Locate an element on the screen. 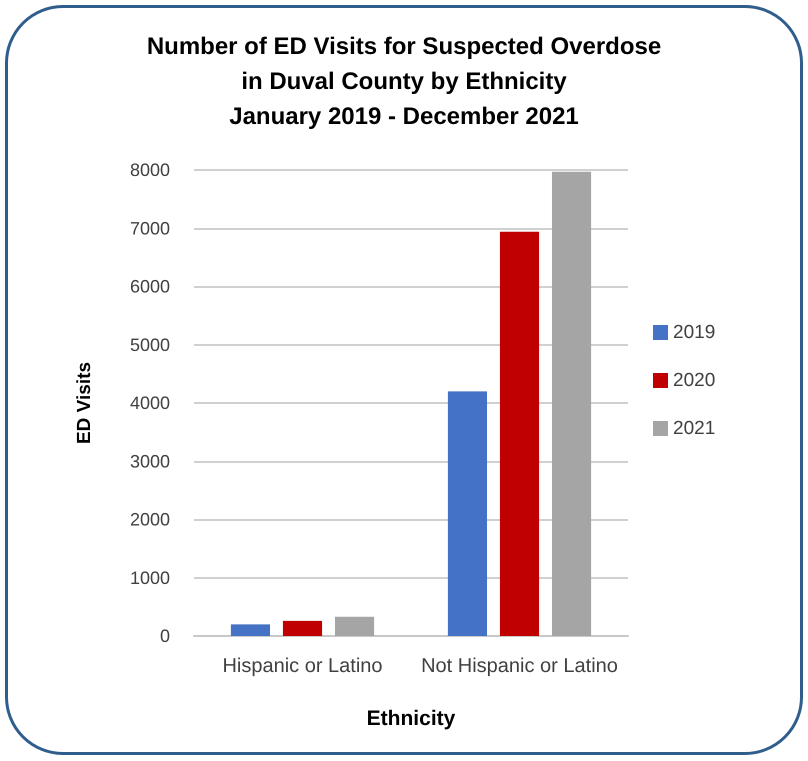 This screenshot has height=761, width=808. x-tick-label: Not Hispanic or Latino is located at coordinates (519, 666).